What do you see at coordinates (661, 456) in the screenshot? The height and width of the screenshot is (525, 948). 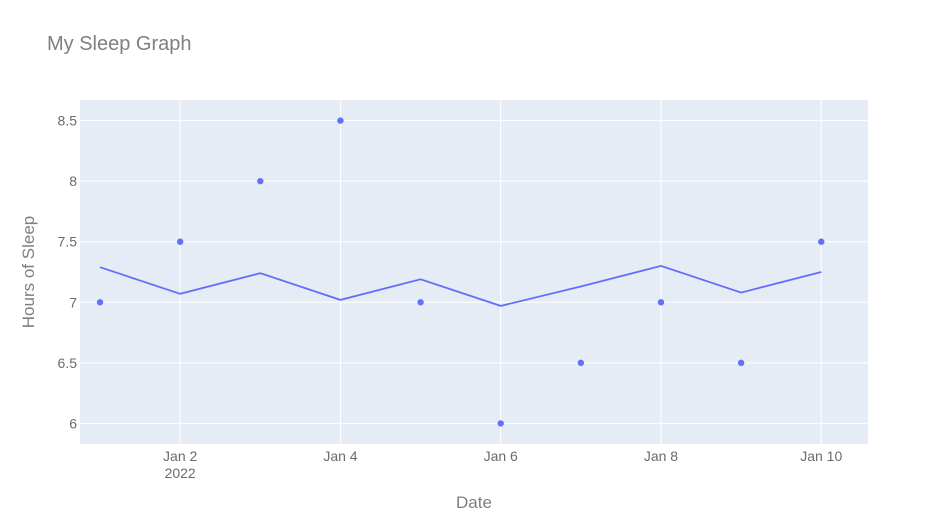 I see `x-tick-label: Jan 8` at bounding box center [661, 456].